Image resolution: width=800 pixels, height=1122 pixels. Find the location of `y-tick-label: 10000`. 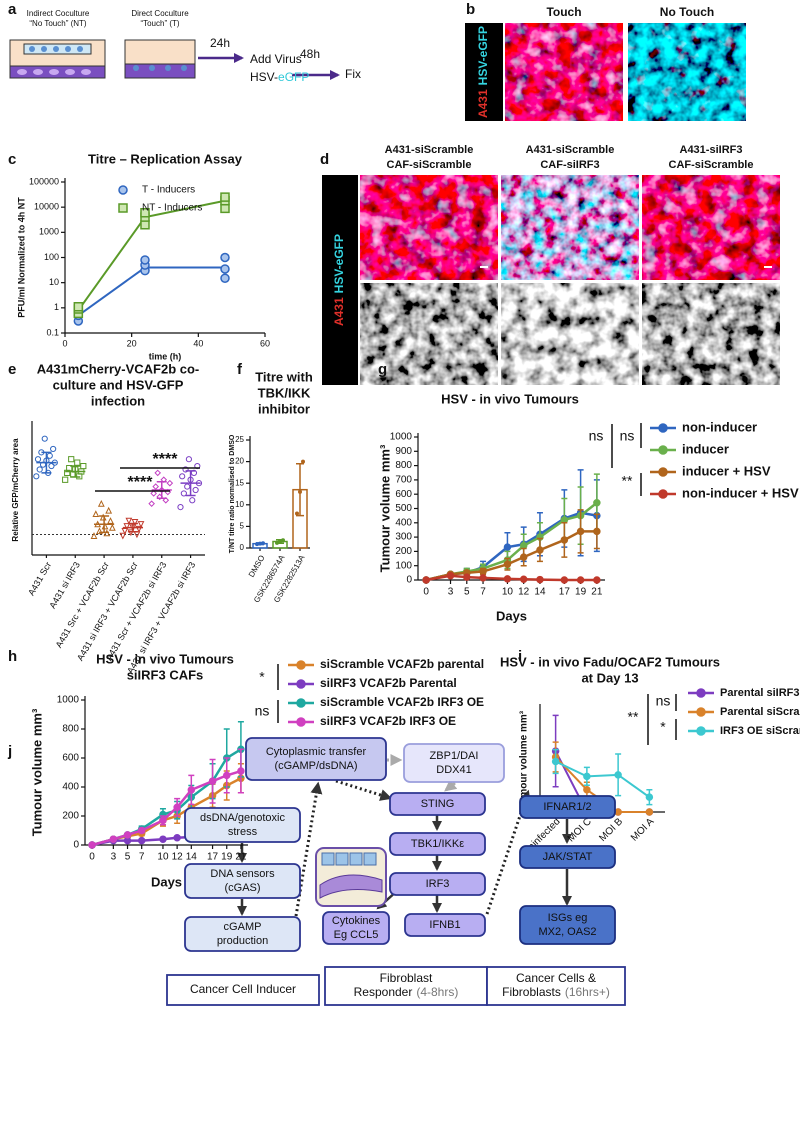

y-tick-label: 10000 is located at coordinates (46, 207).